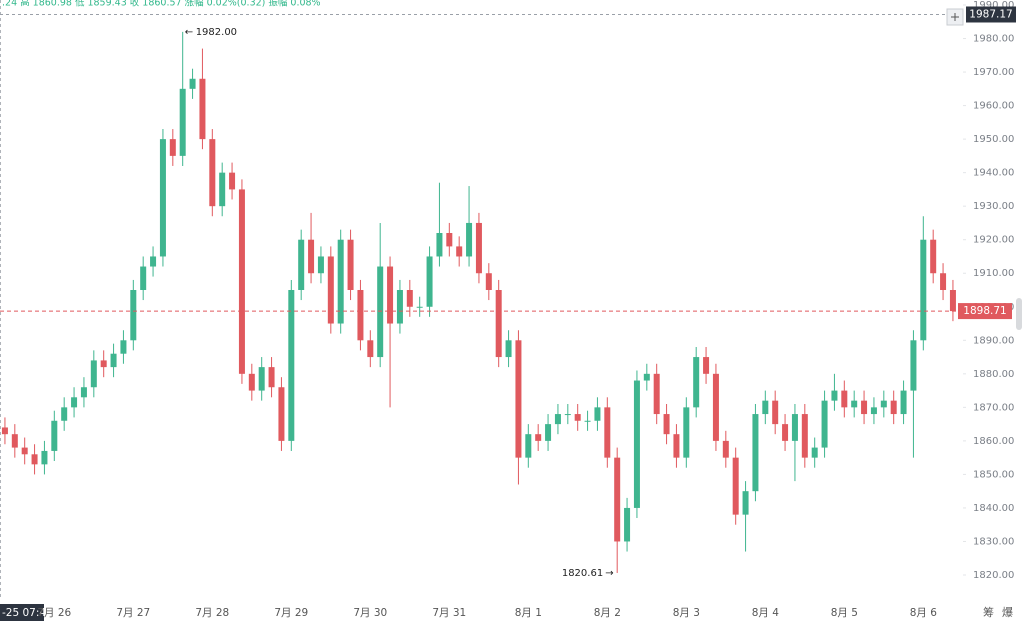 Image resolution: width=1024 pixels, height=624 pixels. I want to click on last-price: 1898.71, so click(984, 311).